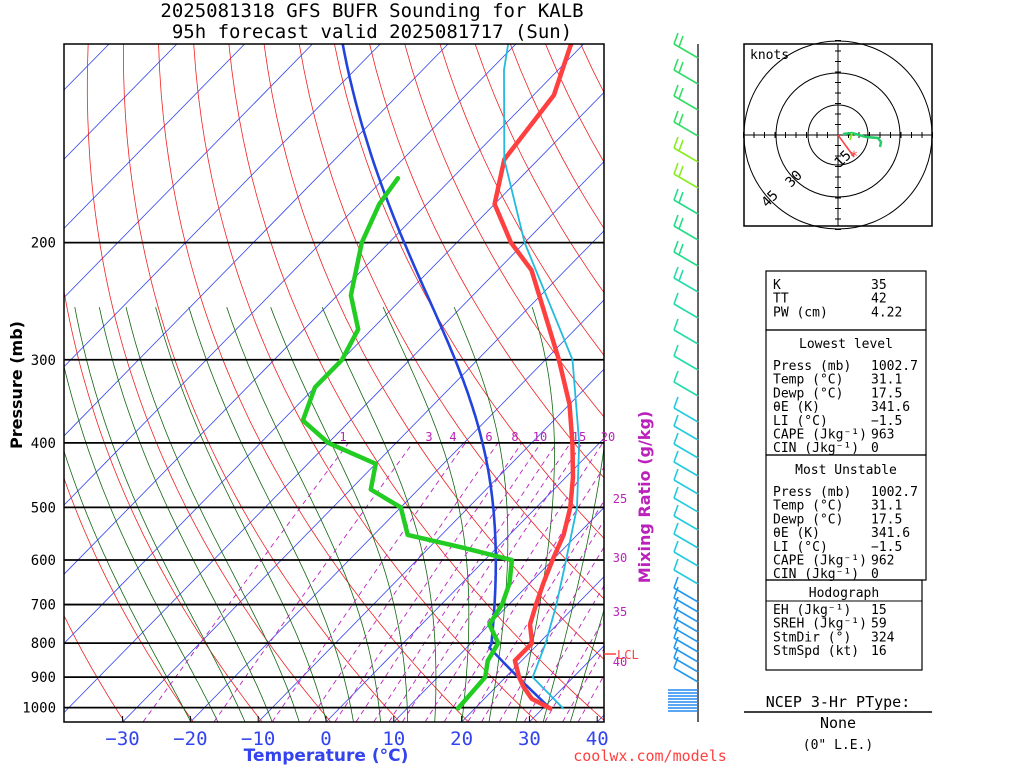 The width and height of the screenshot is (1024, 768). Describe the element at coordinates (777, 285) in the screenshot. I see `index-label: K` at that location.